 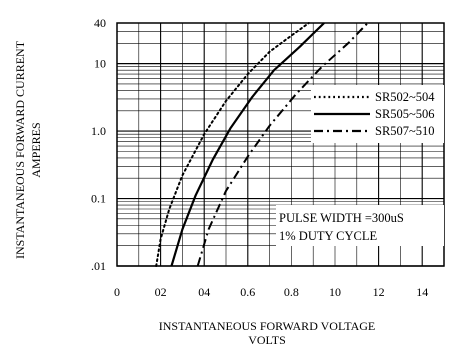 I want to click on x-tick-label: 14, so click(x=422, y=292).